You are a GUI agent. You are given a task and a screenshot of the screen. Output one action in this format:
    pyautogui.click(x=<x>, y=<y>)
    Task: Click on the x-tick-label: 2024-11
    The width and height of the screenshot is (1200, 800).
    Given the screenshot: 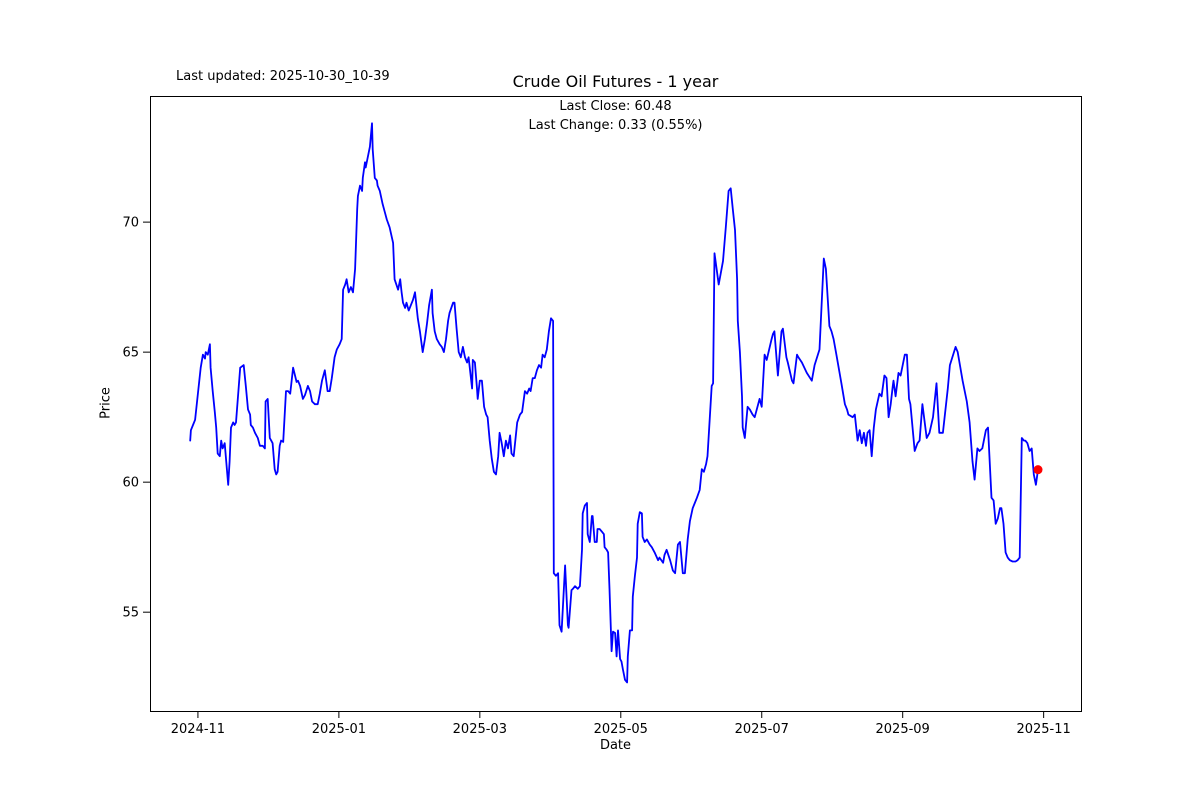 What is the action you would take?
    pyautogui.click(x=198, y=729)
    